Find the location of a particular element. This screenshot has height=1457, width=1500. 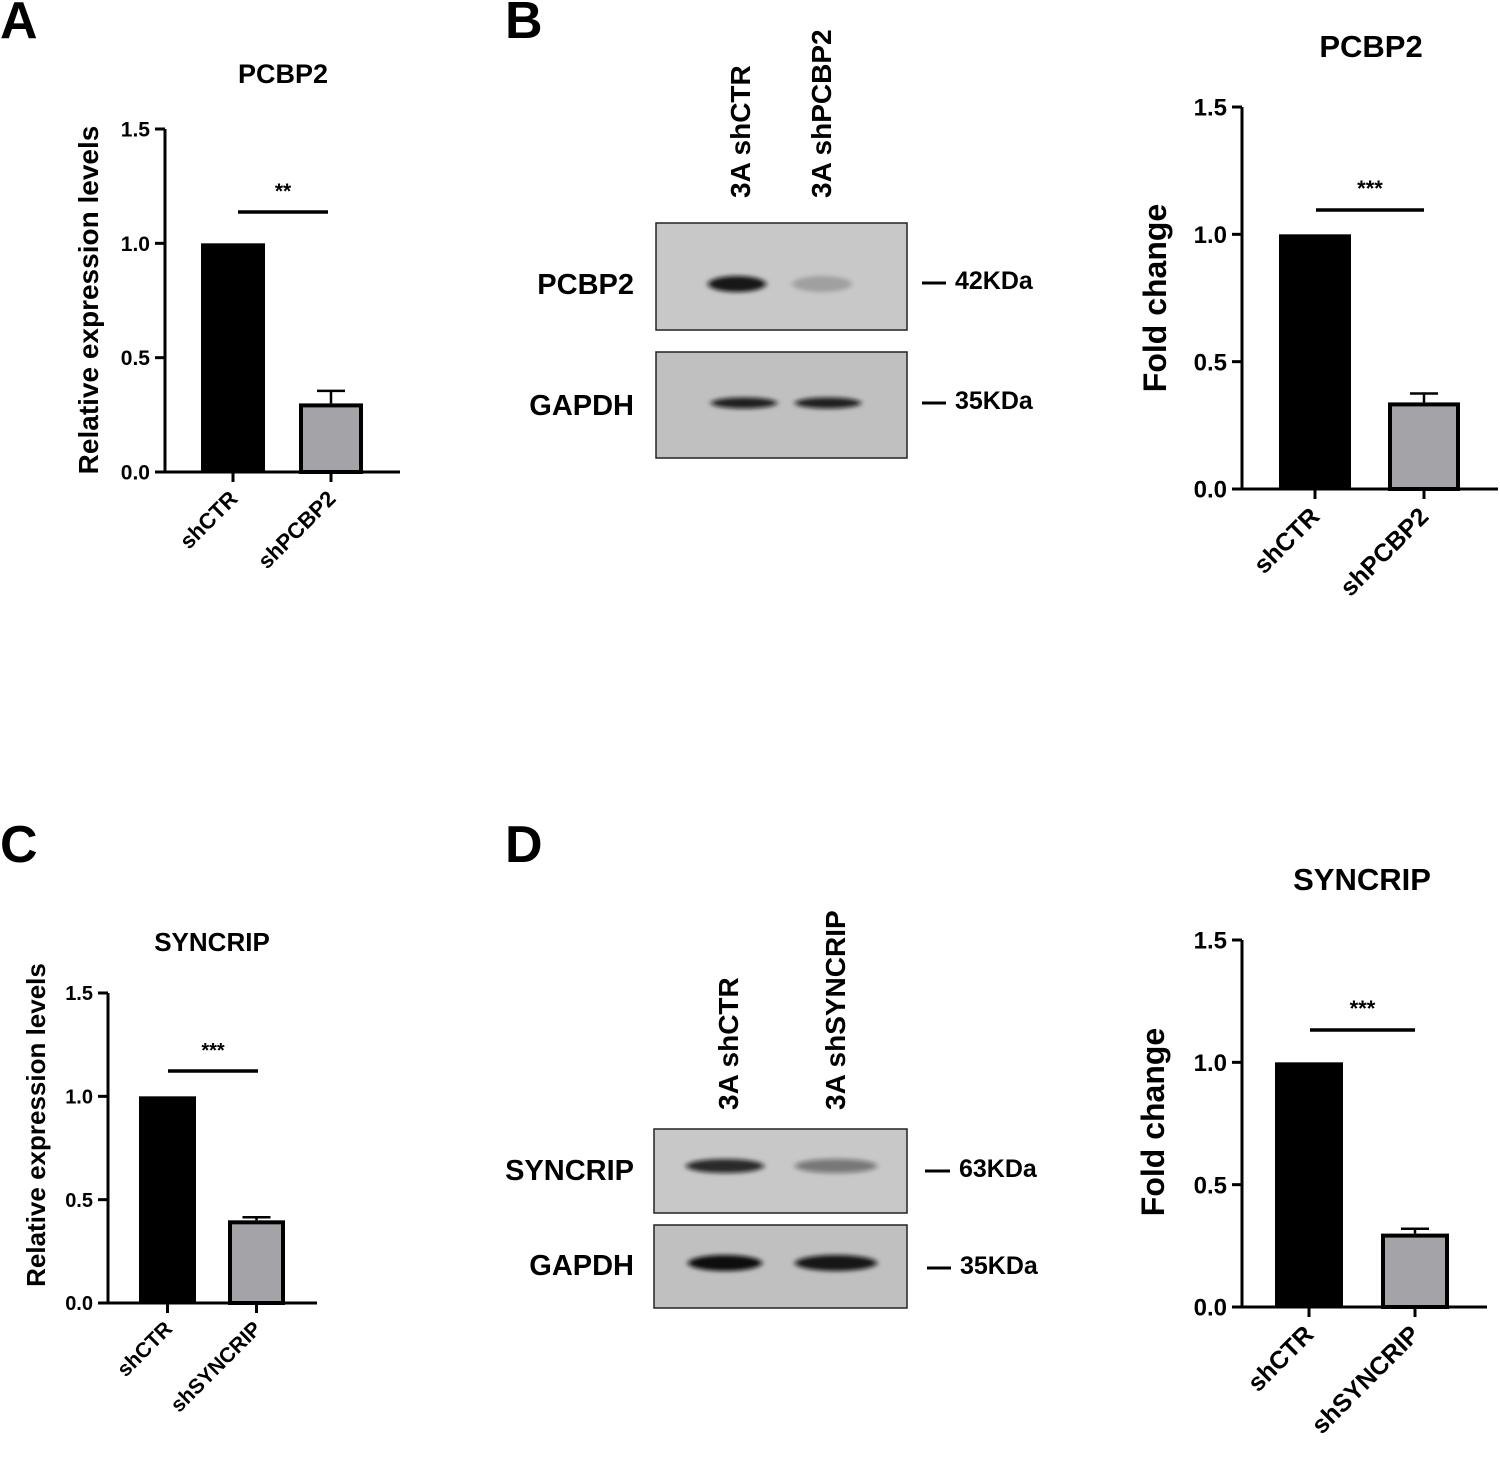

significance-marker: ** is located at coordinates (283, 191).